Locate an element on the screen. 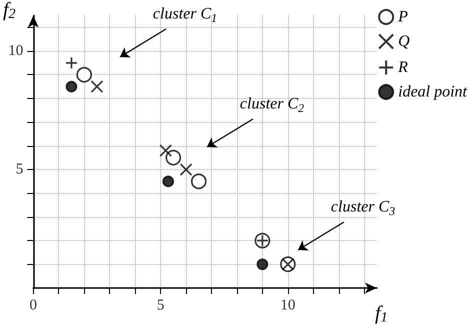 This screenshot has height=325, width=474. legend-label: ideal point is located at coordinates (433, 92).